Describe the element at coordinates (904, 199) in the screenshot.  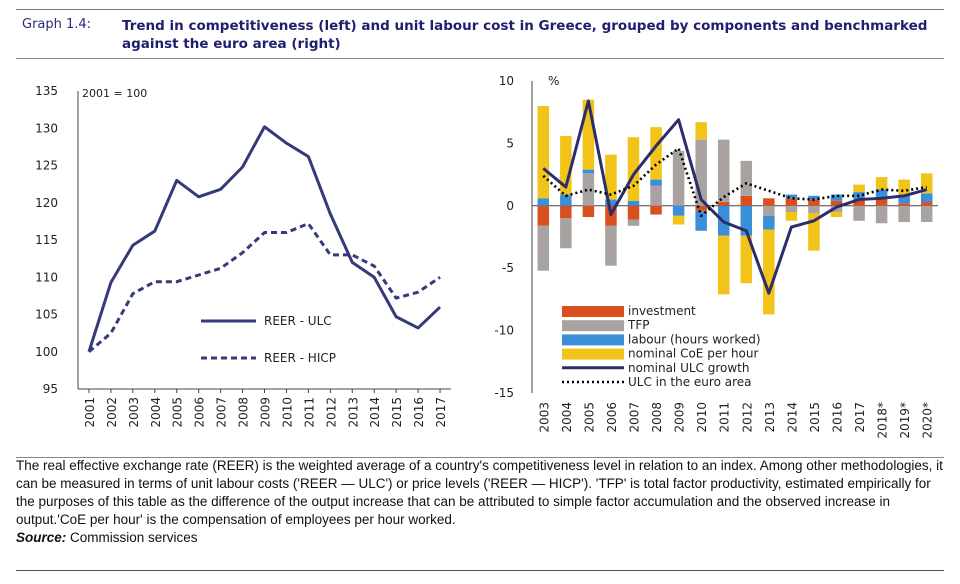
I see `bar-labour-hours-worked-2019` at that location.